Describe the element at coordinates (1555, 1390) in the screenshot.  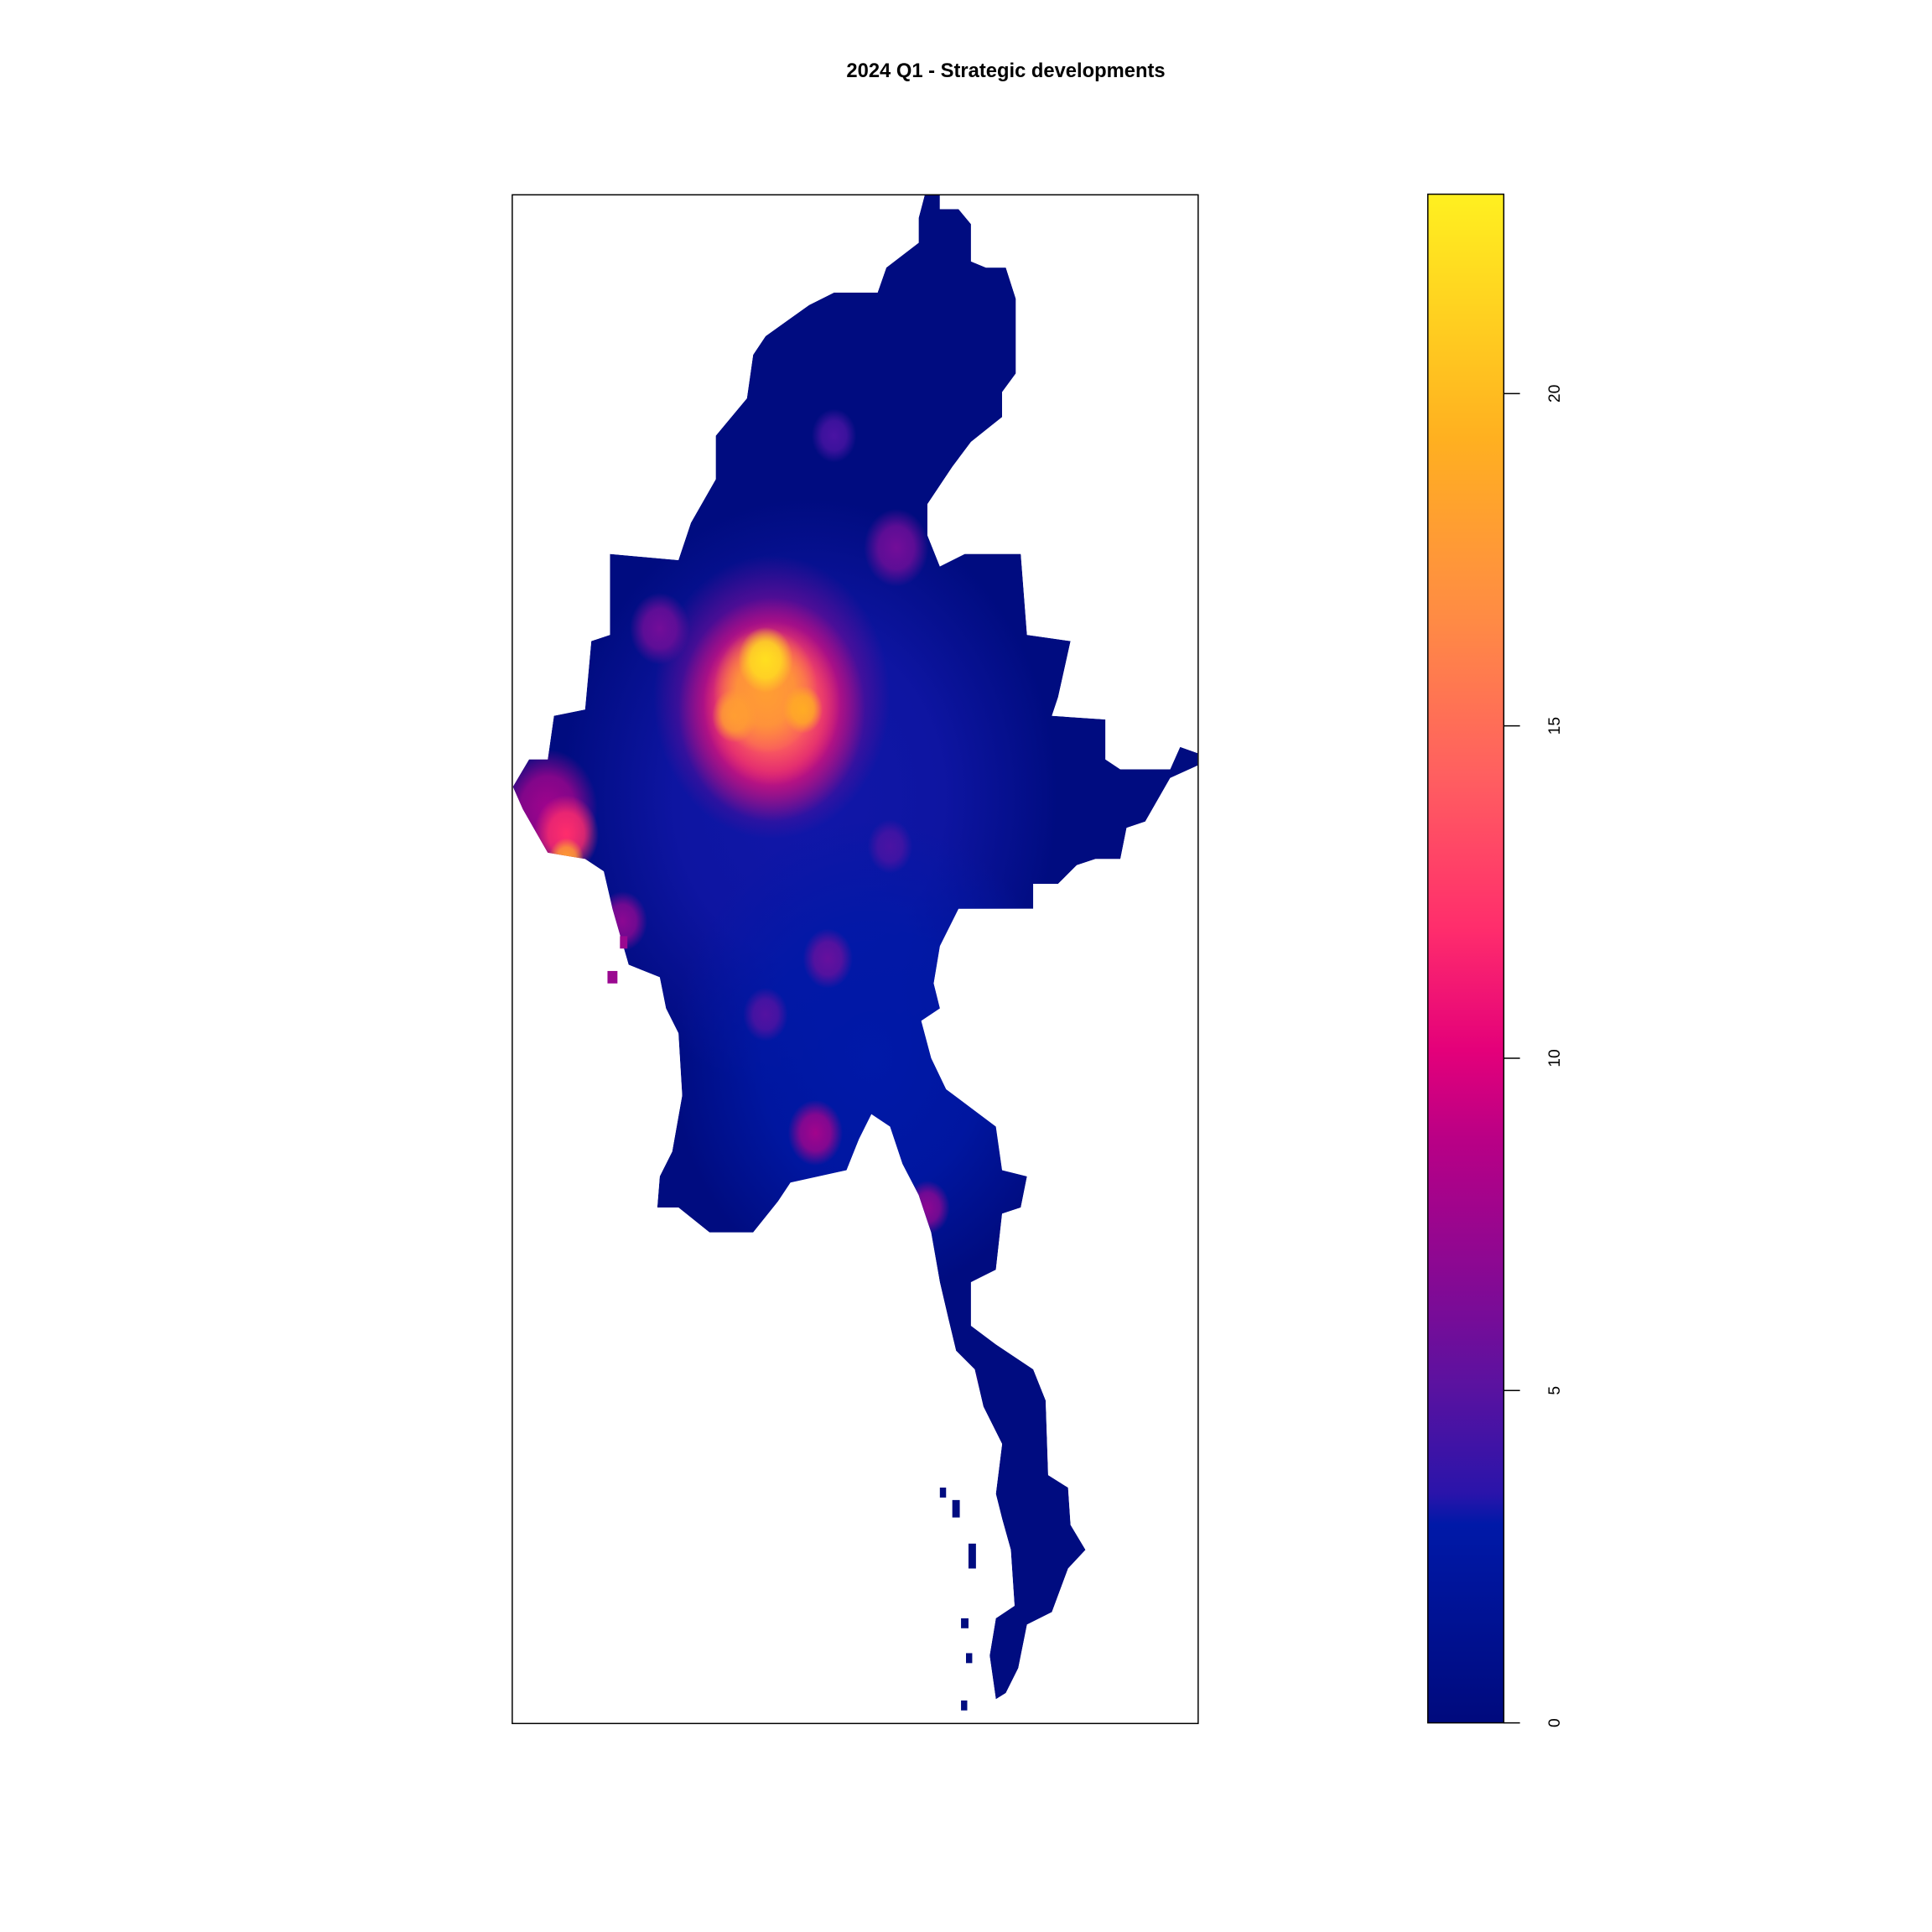
I see `legend-tick-label: 5` at that location.